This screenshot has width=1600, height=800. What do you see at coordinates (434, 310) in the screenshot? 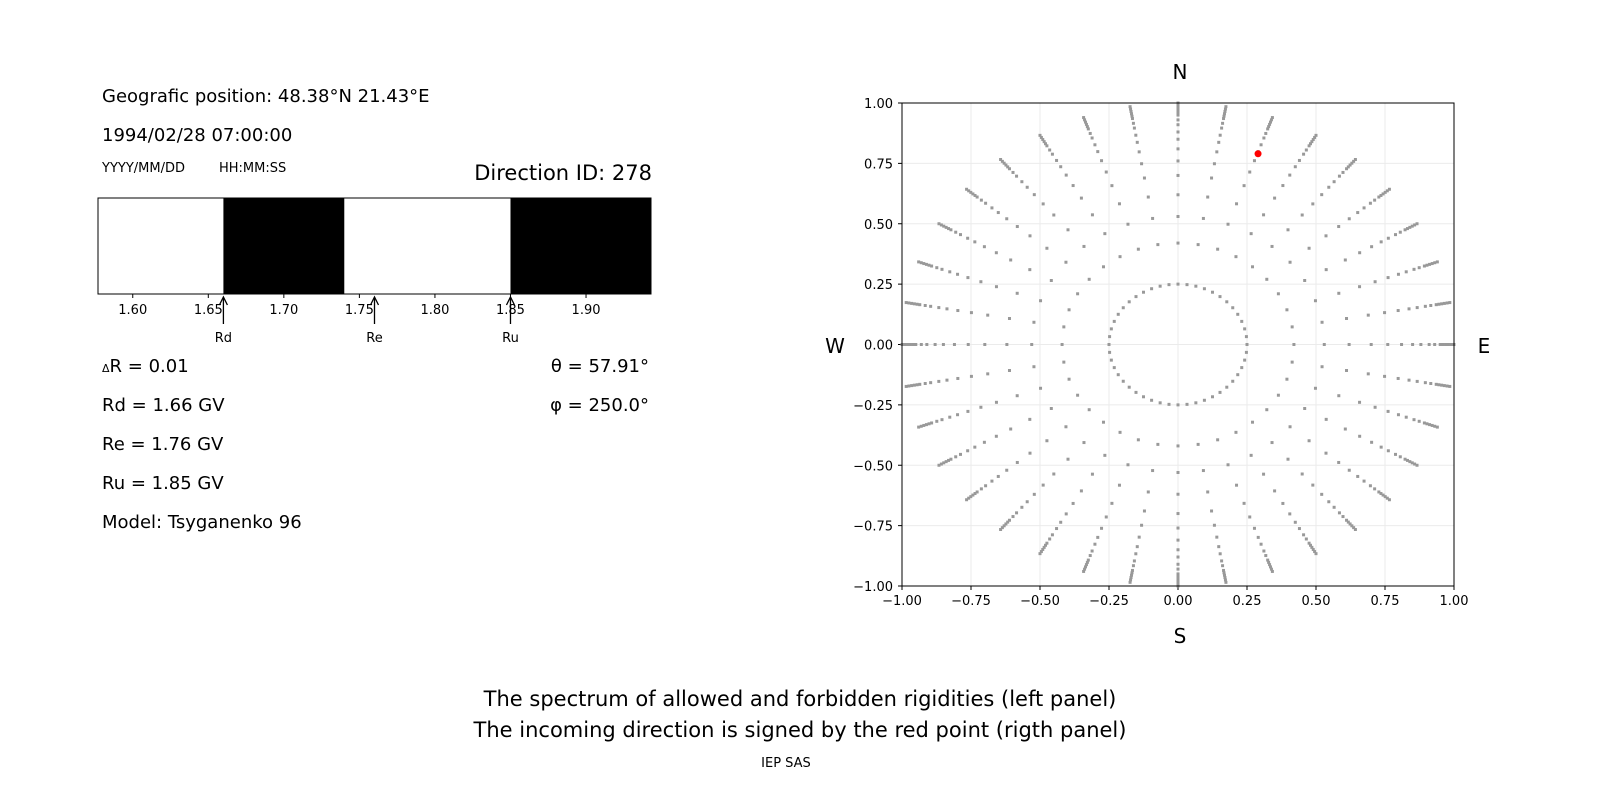
I see `spectrum-tick-label: 1.80` at bounding box center [434, 310].